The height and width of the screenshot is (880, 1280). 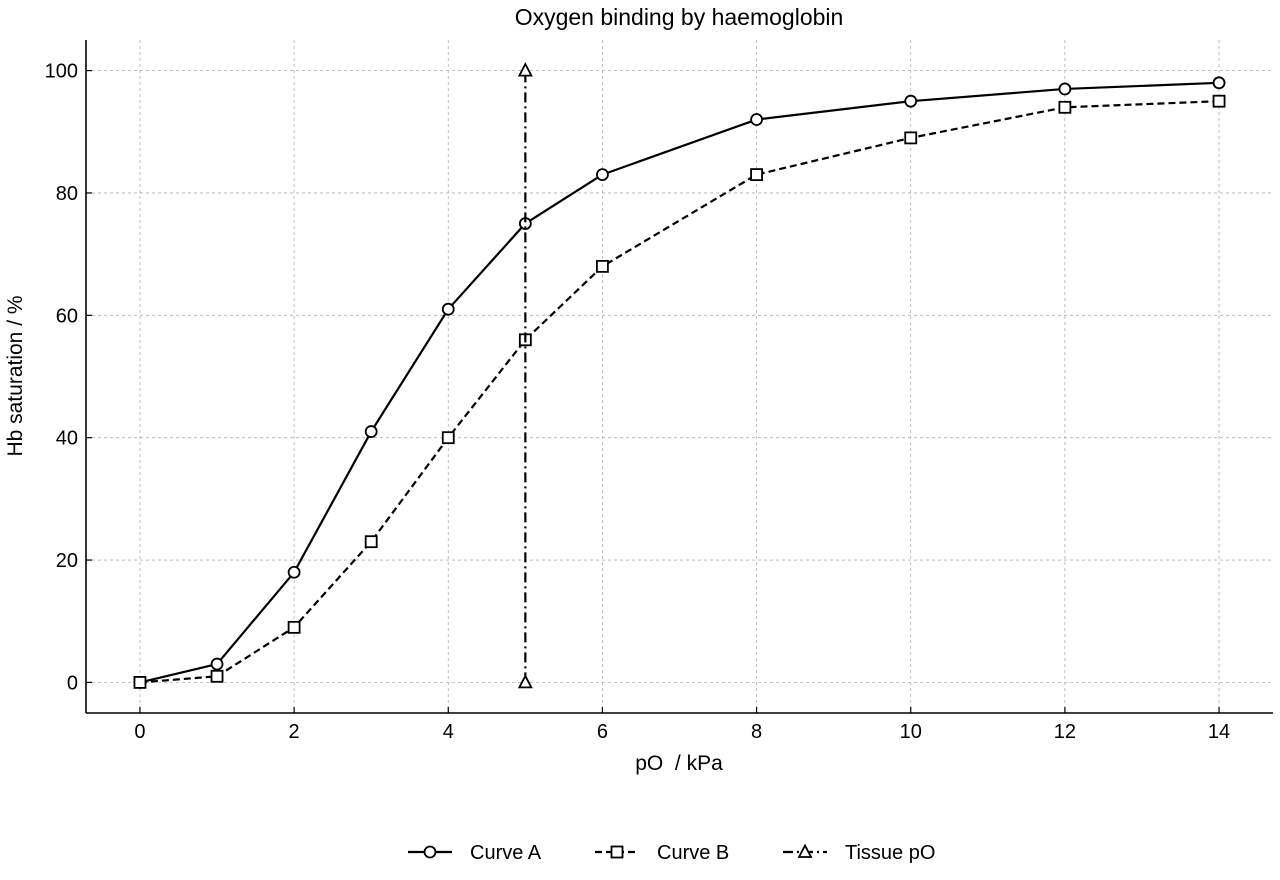 What do you see at coordinates (693, 853) in the screenshot?
I see `legend-label: Curve B` at bounding box center [693, 853].